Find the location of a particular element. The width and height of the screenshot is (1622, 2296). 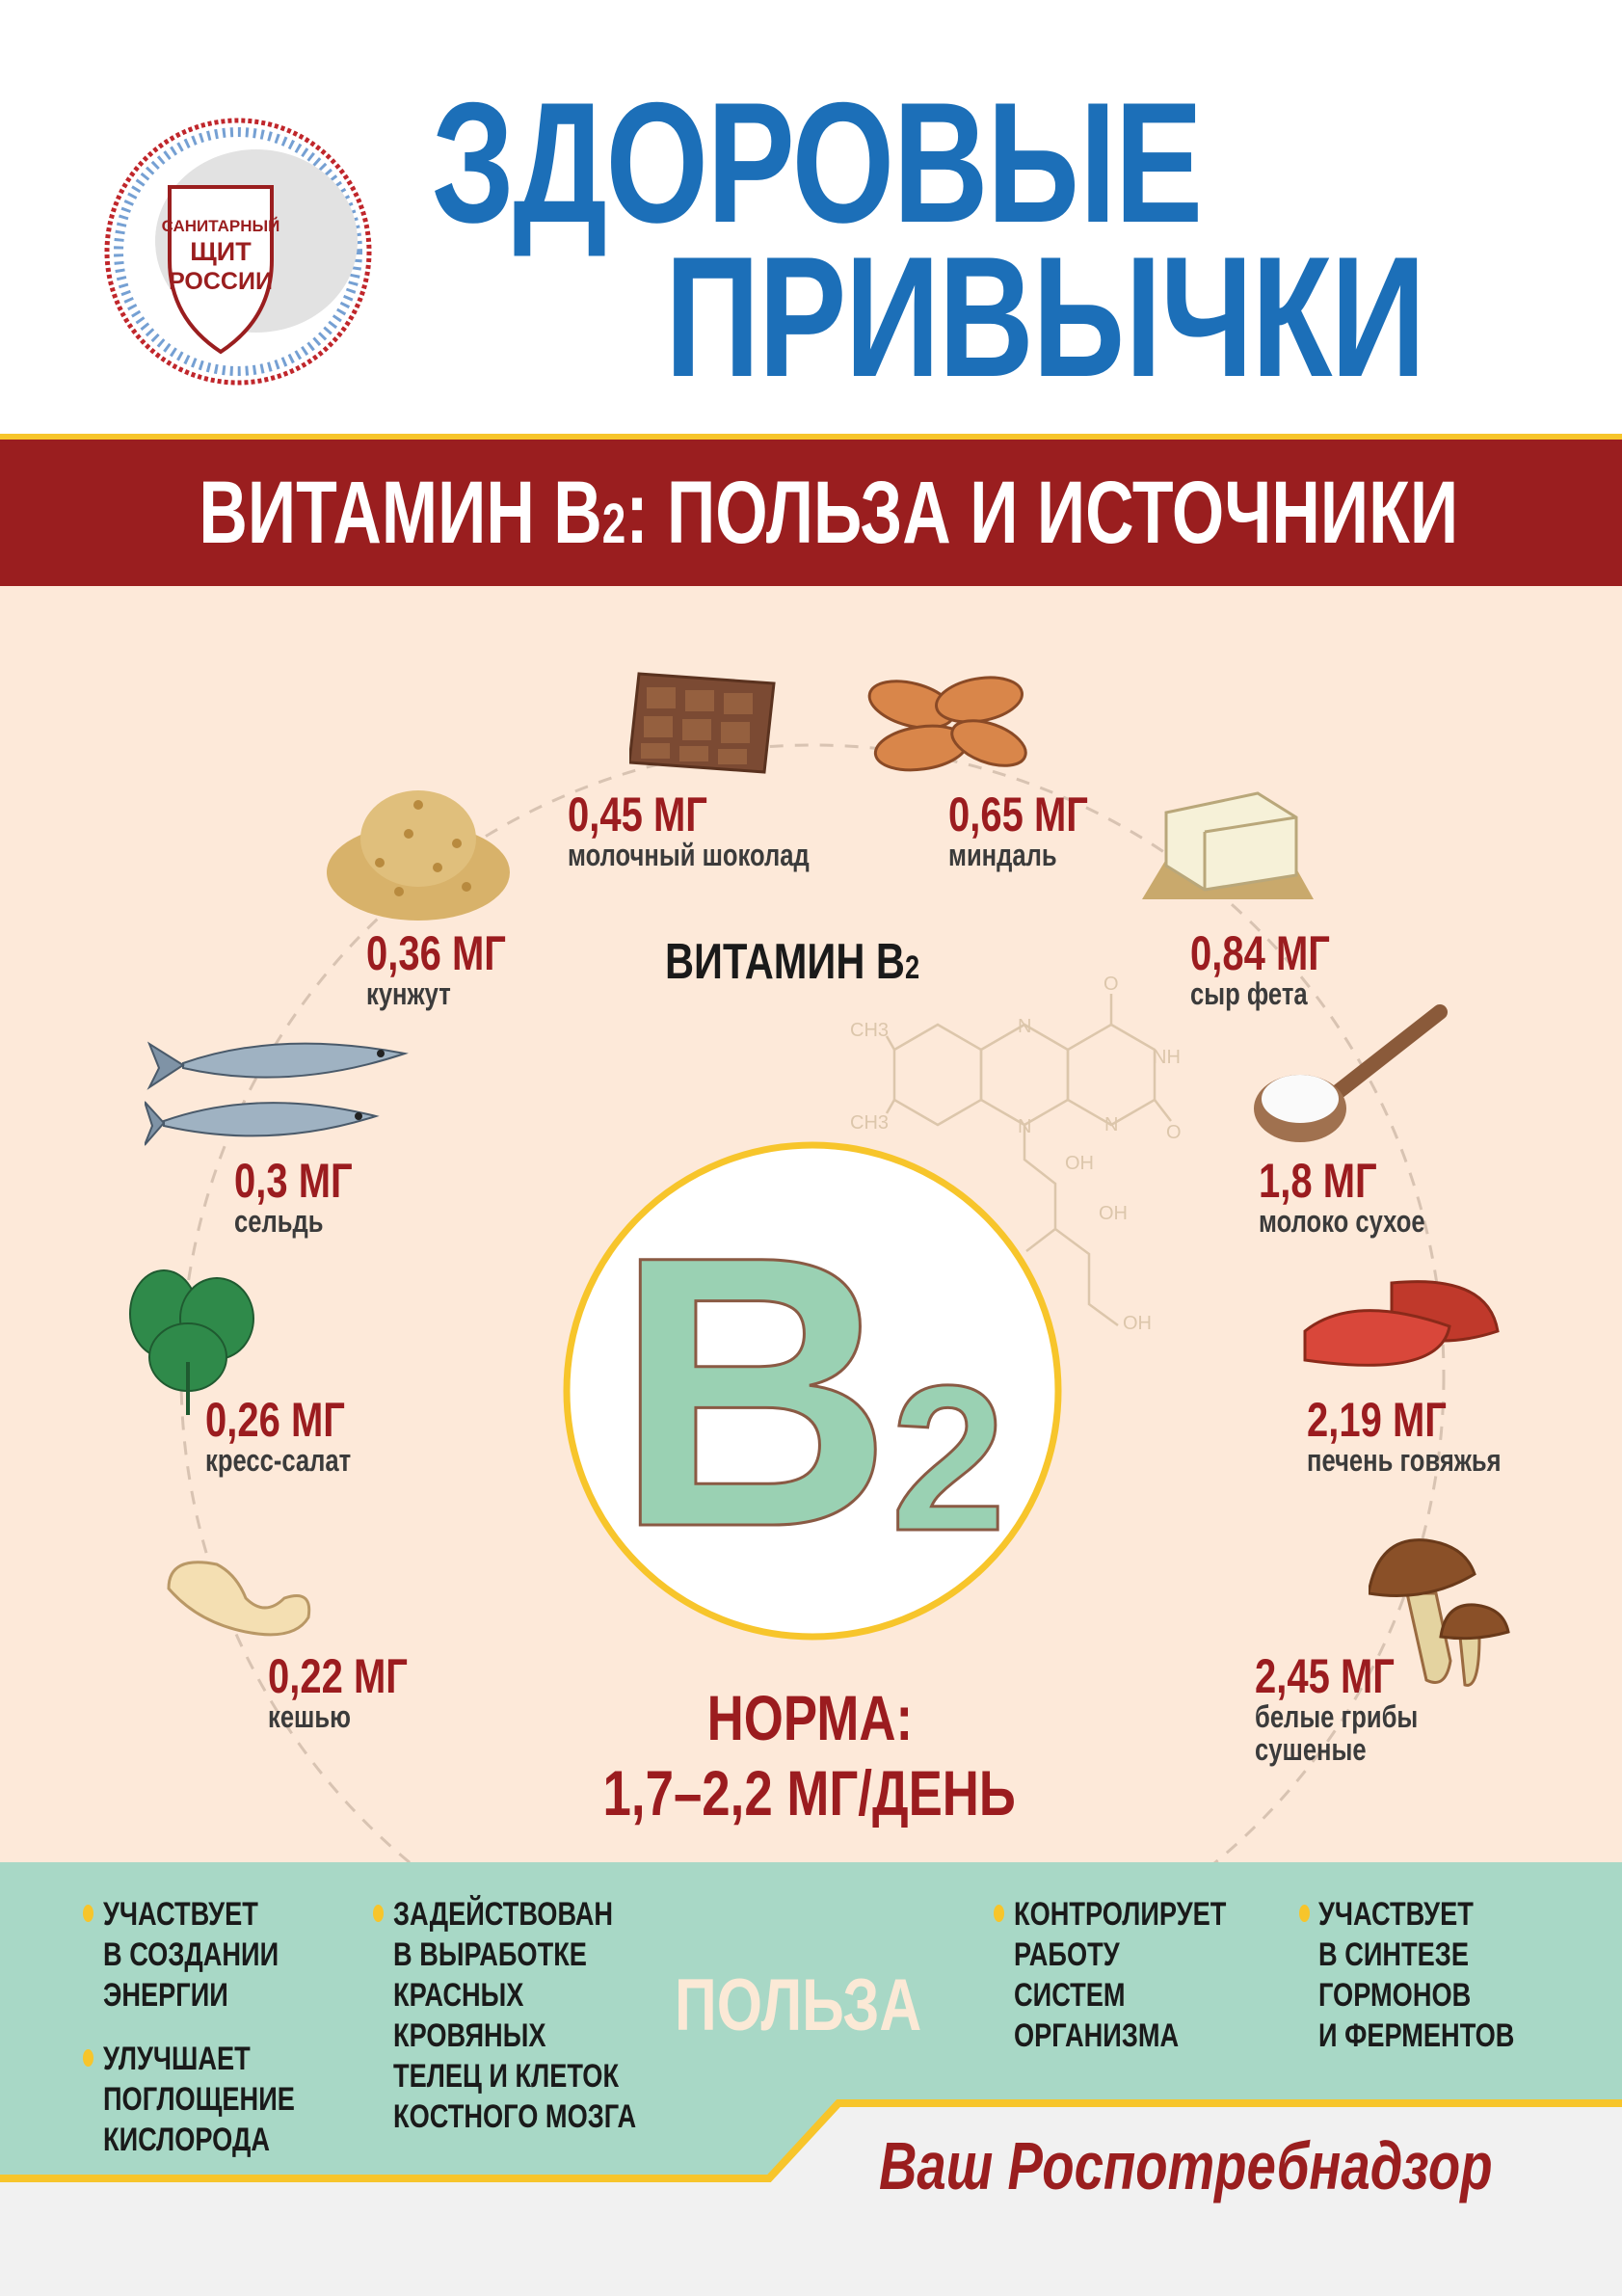

svg-text: САНИТАРНЫЙ is located at coordinates (221, 226).